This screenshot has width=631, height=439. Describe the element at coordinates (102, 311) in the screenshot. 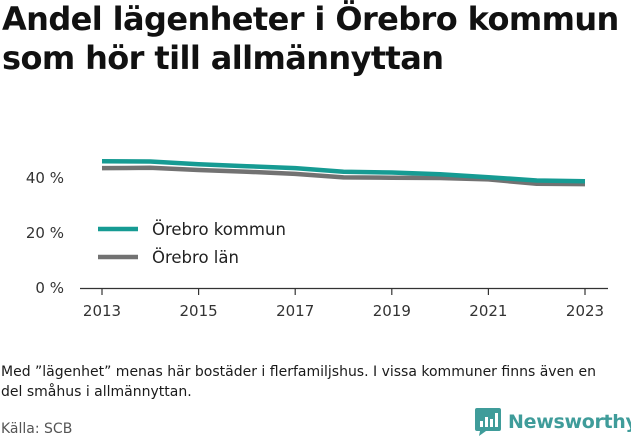

I see `x-tick-label: 2013` at that location.